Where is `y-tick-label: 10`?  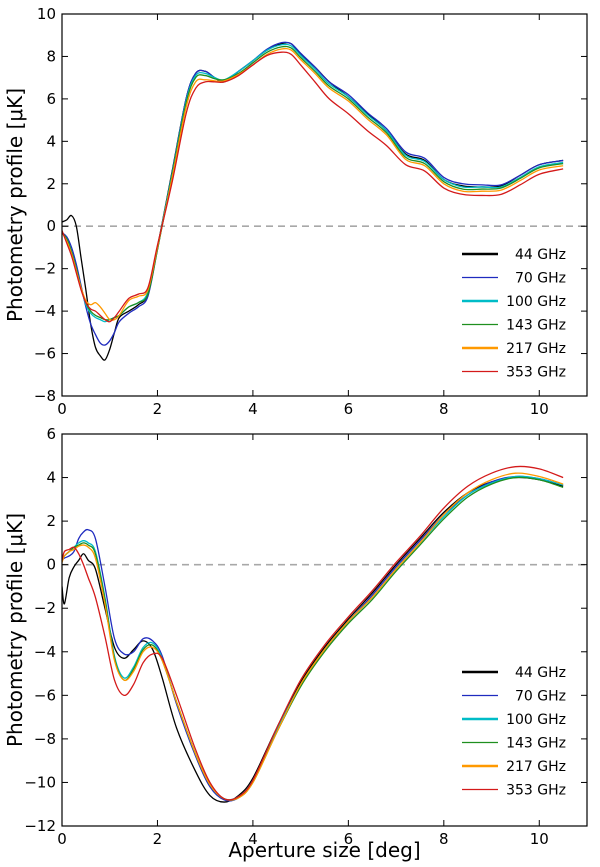
y-tick-label: 10 is located at coordinates (46, 14).